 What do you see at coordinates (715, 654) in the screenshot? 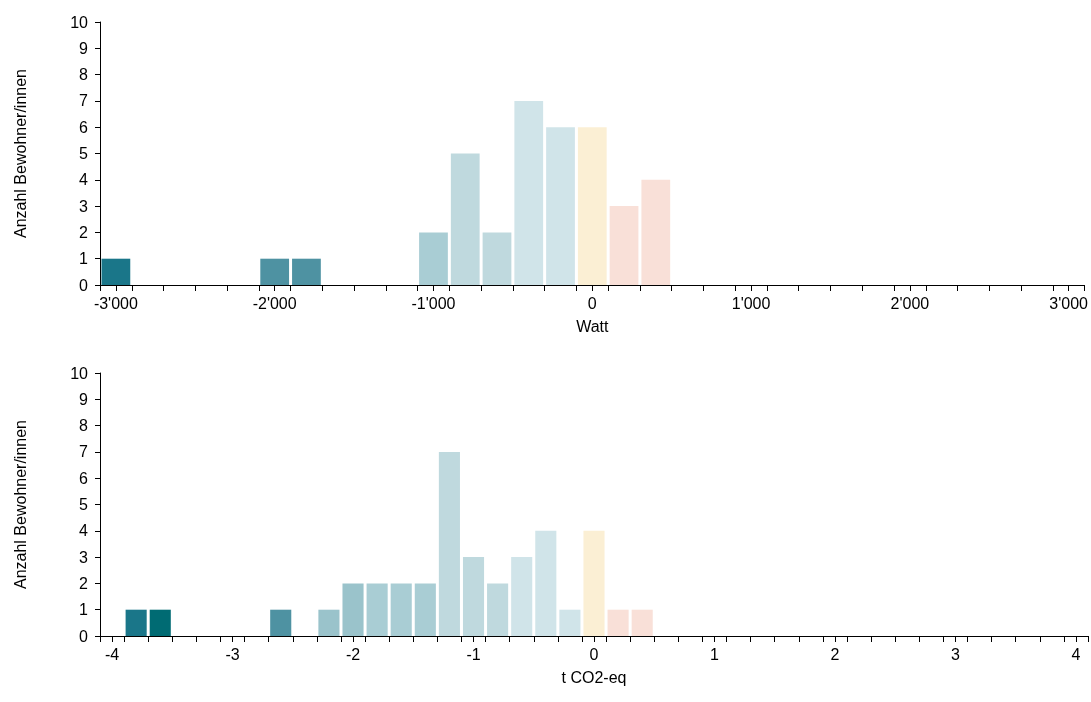
I see `x-tick-label: 1` at bounding box center [715, 654].